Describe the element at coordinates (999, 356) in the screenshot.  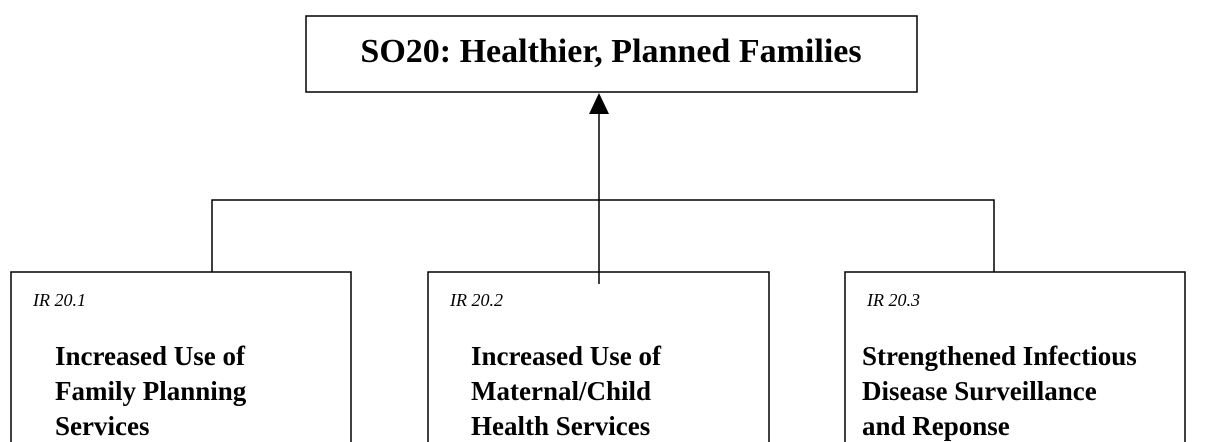
I see `node-label: Strengthened Infectious` at that location.